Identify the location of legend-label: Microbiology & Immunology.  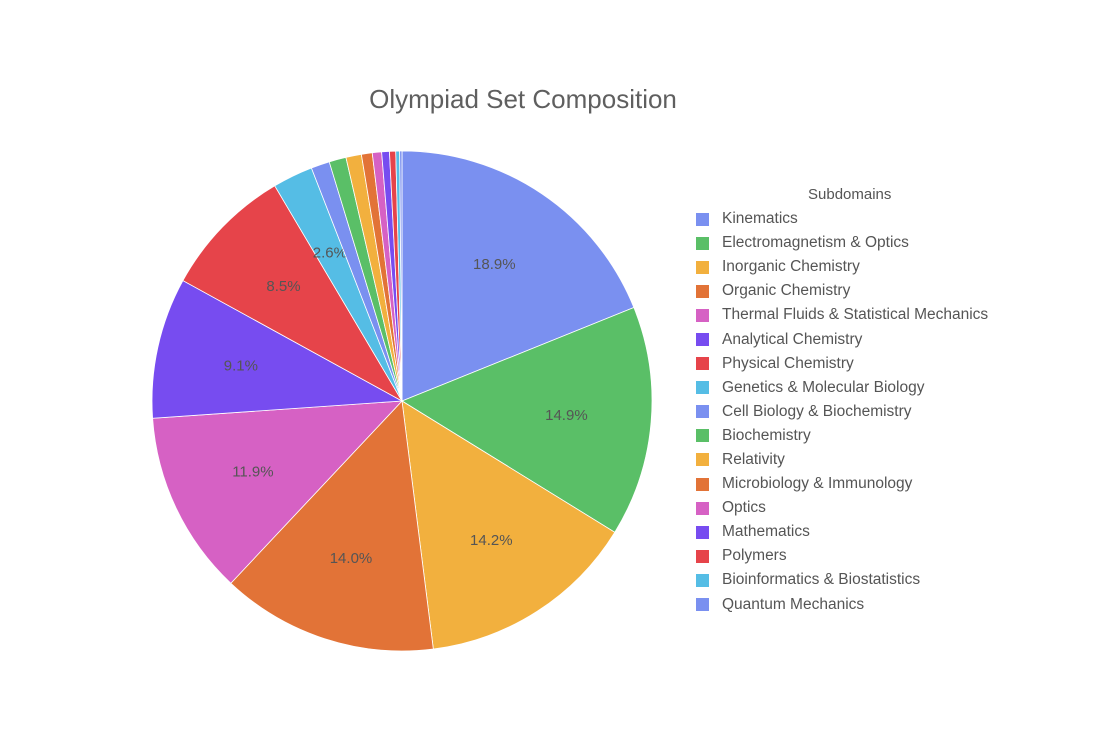
(817, 484).